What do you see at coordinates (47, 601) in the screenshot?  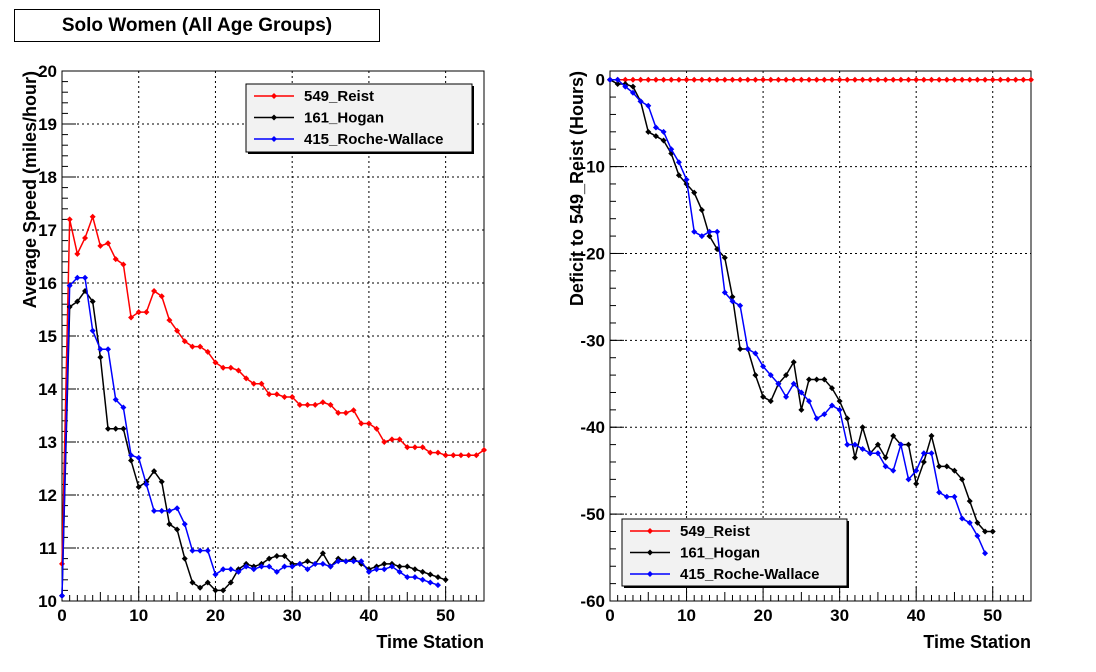 I see `y-tick-label: 10` at bounding box center [47, 601].